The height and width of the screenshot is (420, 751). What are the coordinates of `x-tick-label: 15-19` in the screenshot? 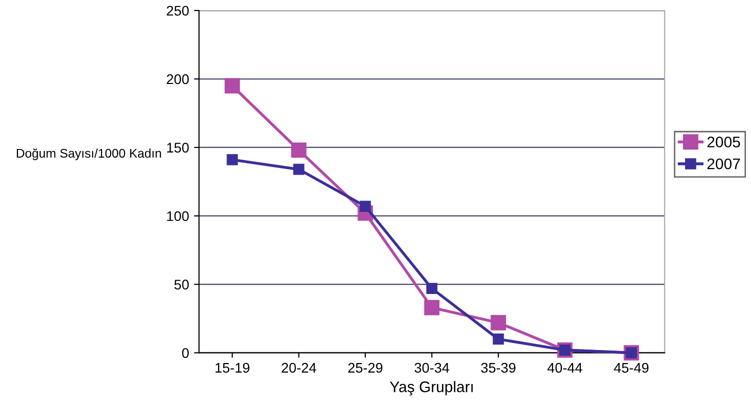 It's located at (233, 367).